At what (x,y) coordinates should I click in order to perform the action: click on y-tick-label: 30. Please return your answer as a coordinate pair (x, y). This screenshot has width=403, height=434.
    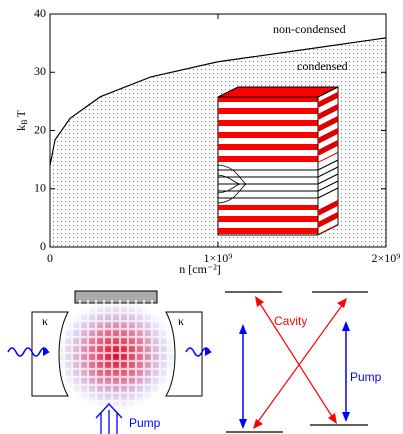
    Looking at the image, I should click on (40, 71).